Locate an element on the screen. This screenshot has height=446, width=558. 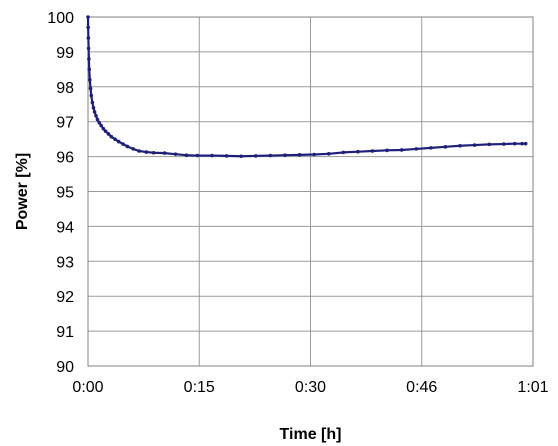
x-tick-label: 0:46 is located at coordinates (421, 387).